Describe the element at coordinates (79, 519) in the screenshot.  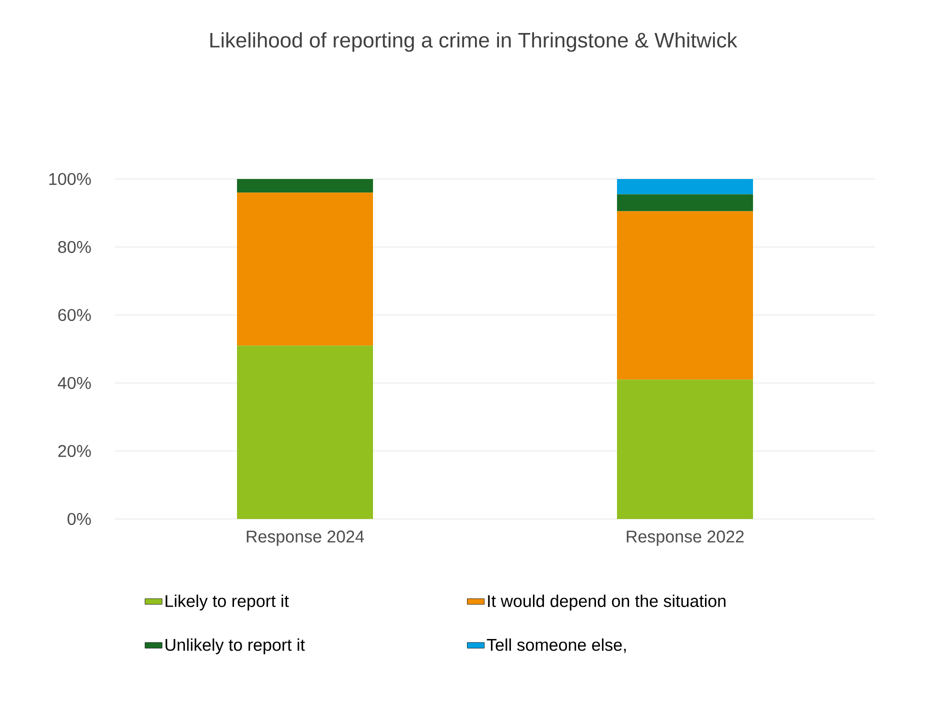
I see `y-tick-label: 0%` at that location.